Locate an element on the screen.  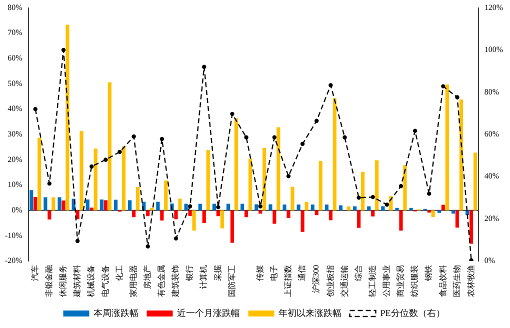
x-tick-label: 综合 is located at coordinates (358, 273).